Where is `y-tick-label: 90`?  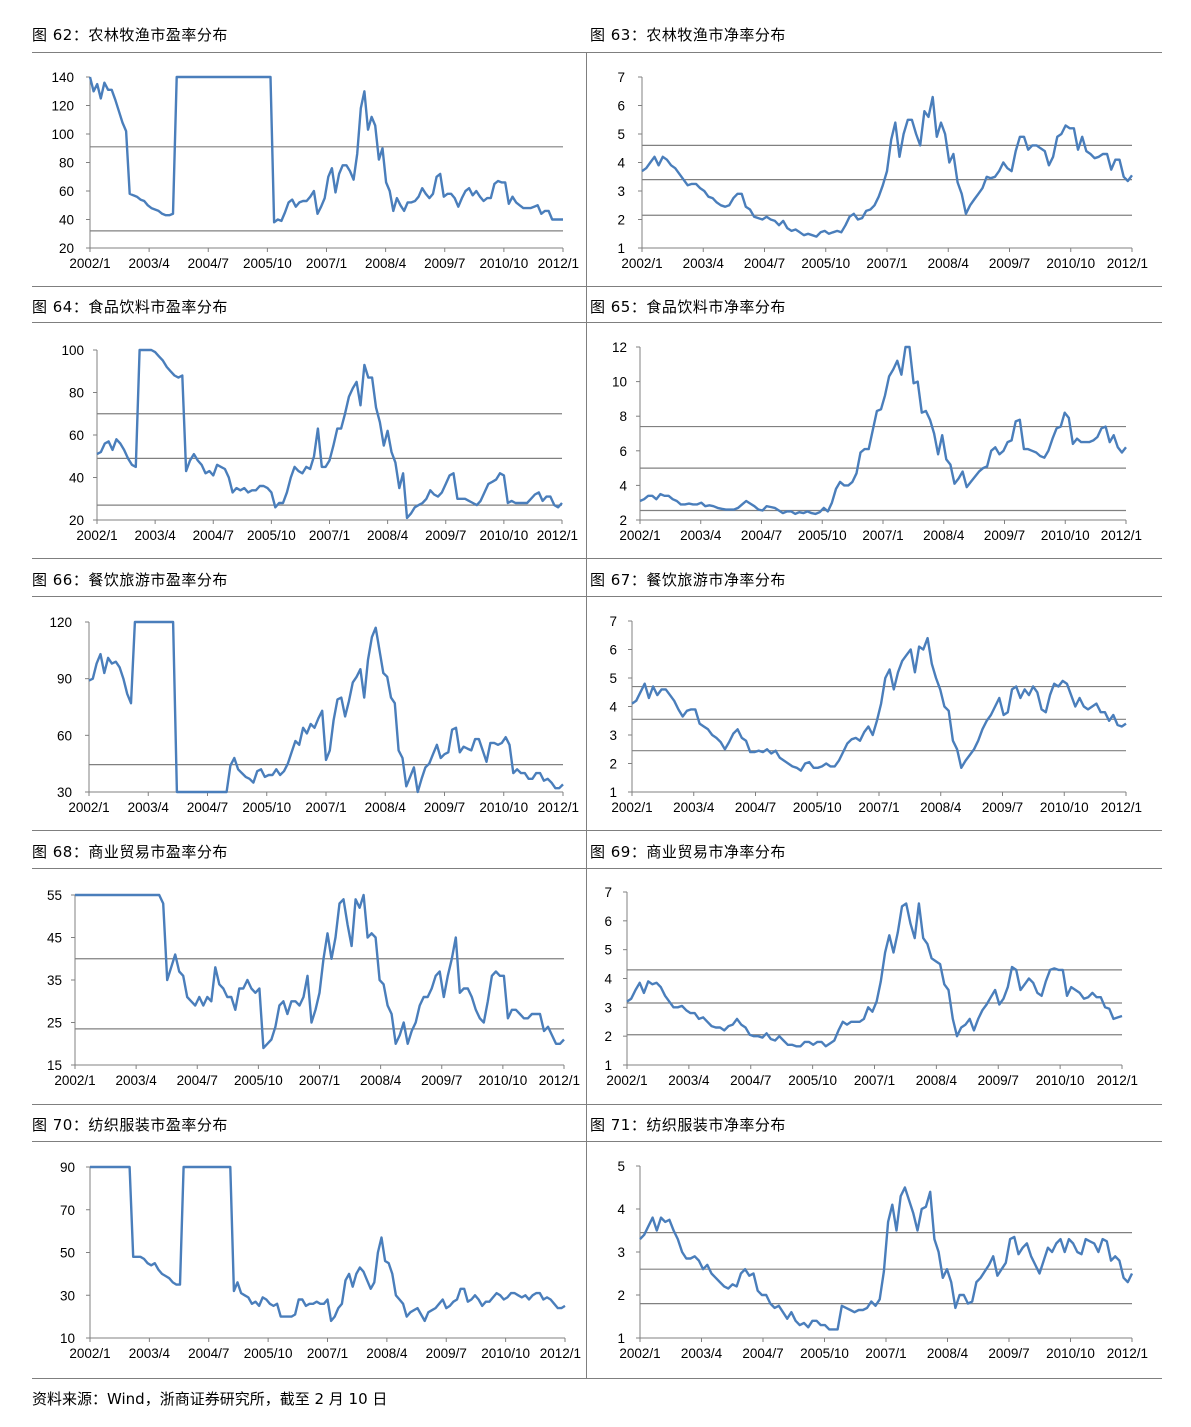
y-tick-label: 90 is located at coordinates (67, 1167).